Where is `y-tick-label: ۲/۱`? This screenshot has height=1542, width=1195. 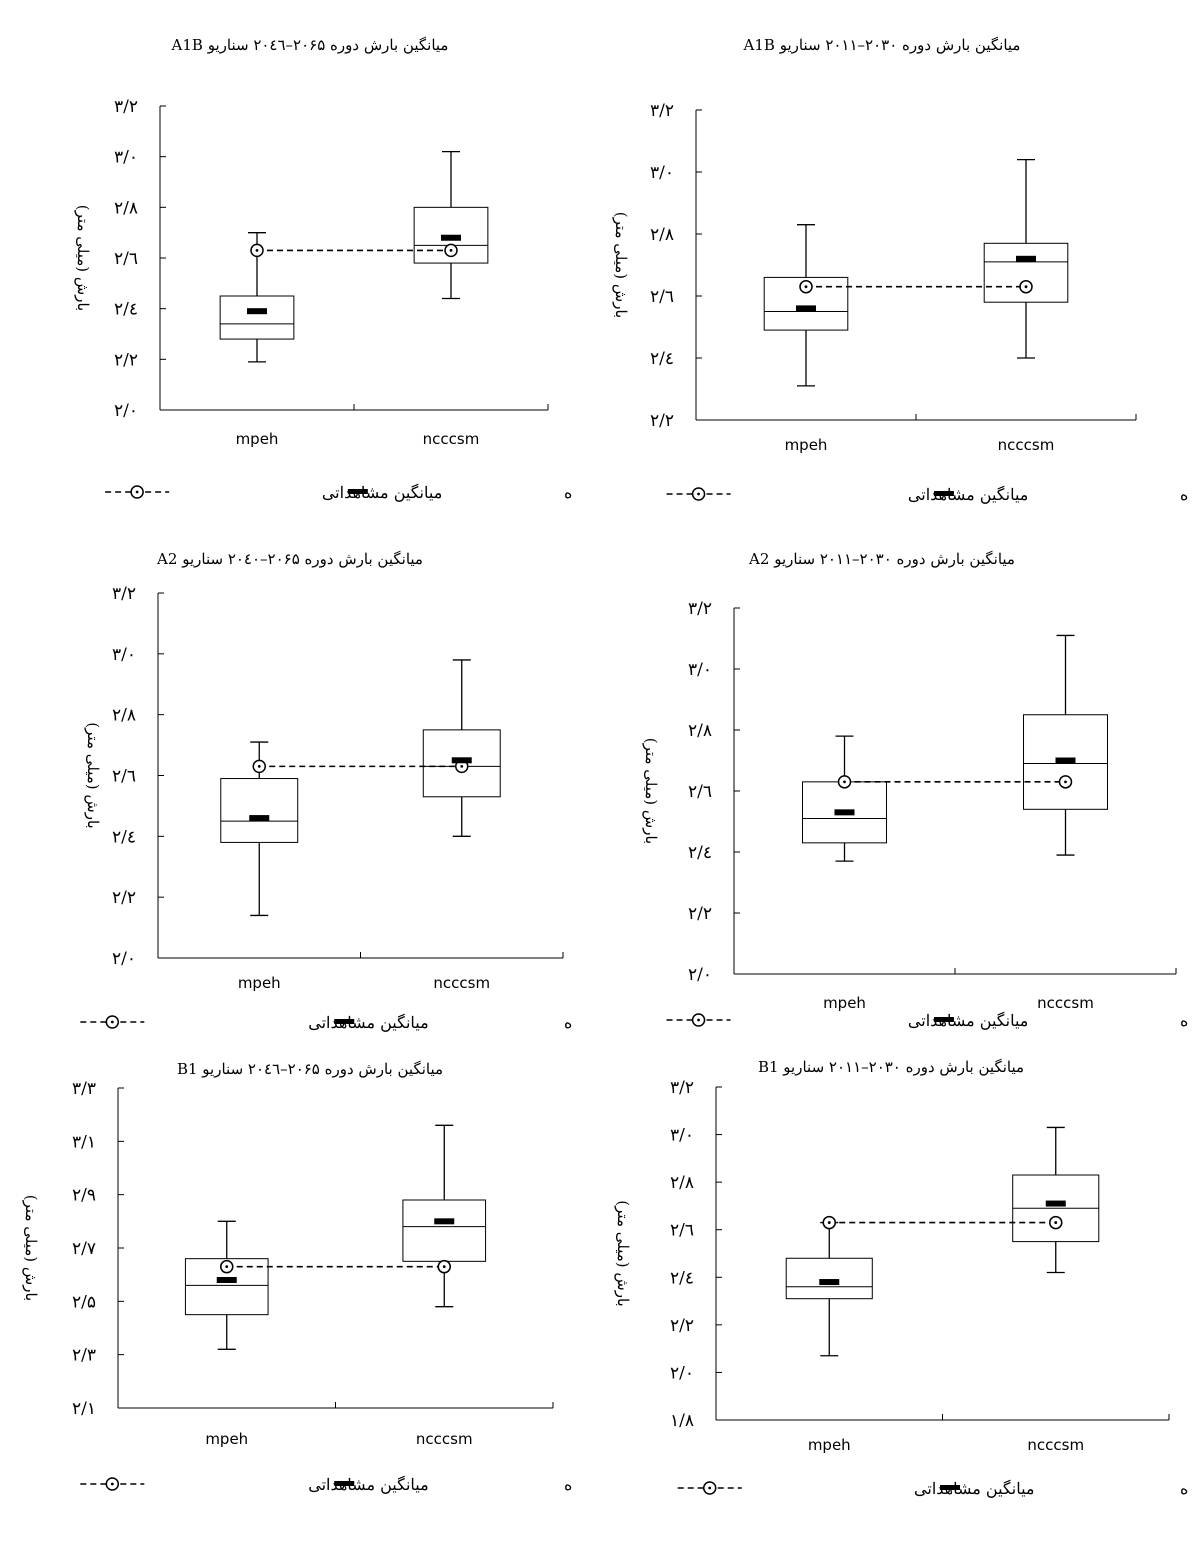 y-tick-label: ۲/۱ is located at coordinates (84, 1409).